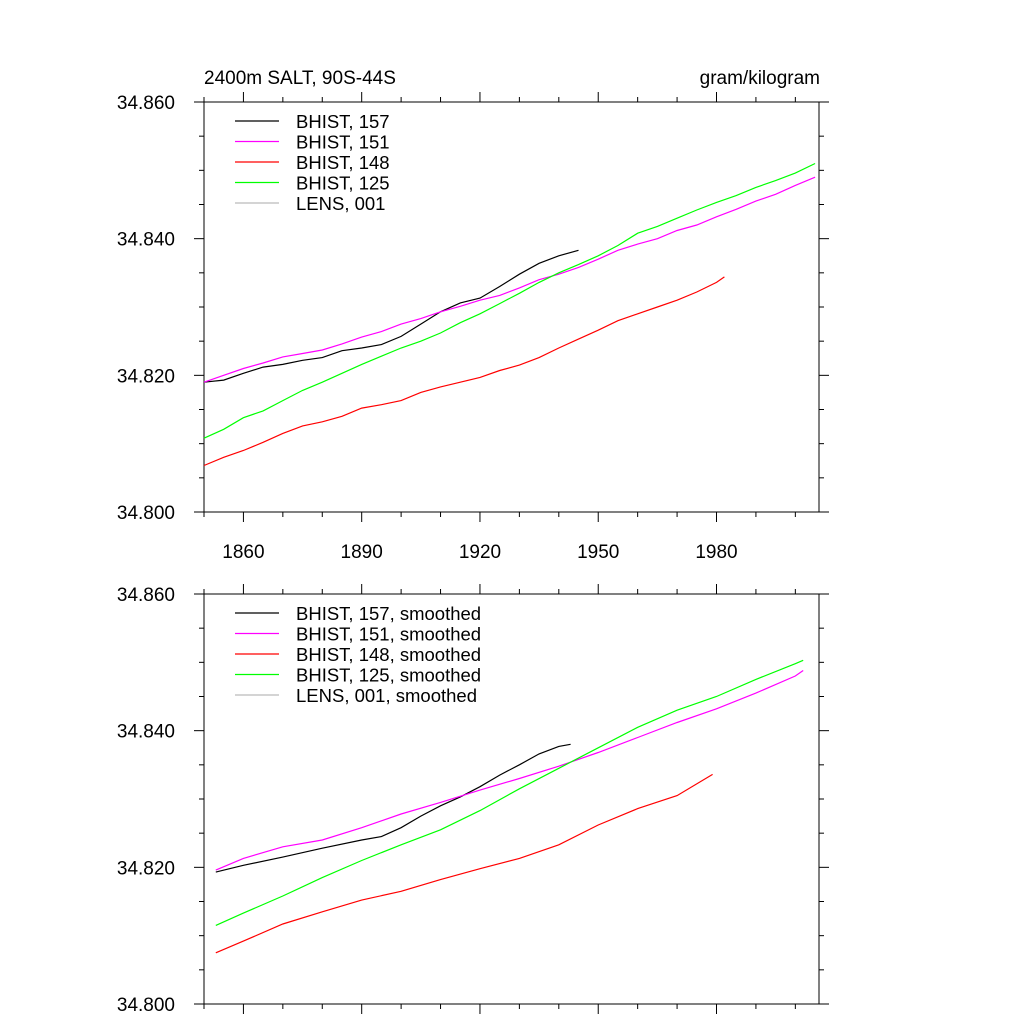  I want to click on legend-label: BHIST, 125, smoothed, so click(388, 675).